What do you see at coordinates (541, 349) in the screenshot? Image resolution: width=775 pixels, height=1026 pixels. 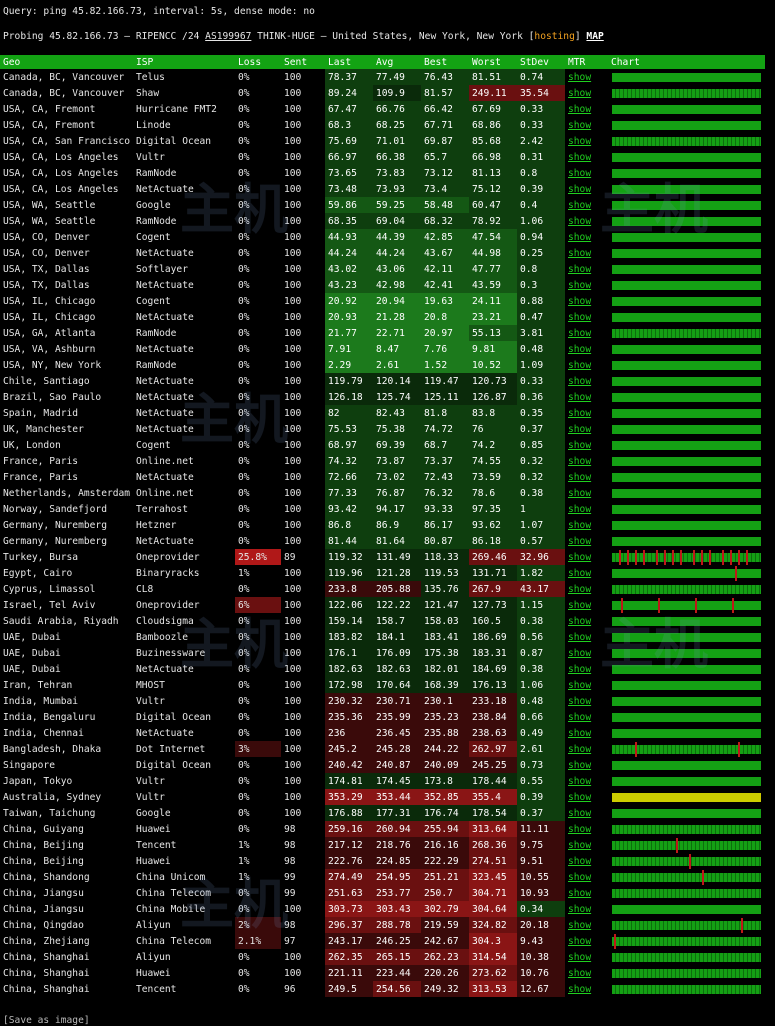 I see `stdev-cell: 0.48` at bounding box center [541, 349].